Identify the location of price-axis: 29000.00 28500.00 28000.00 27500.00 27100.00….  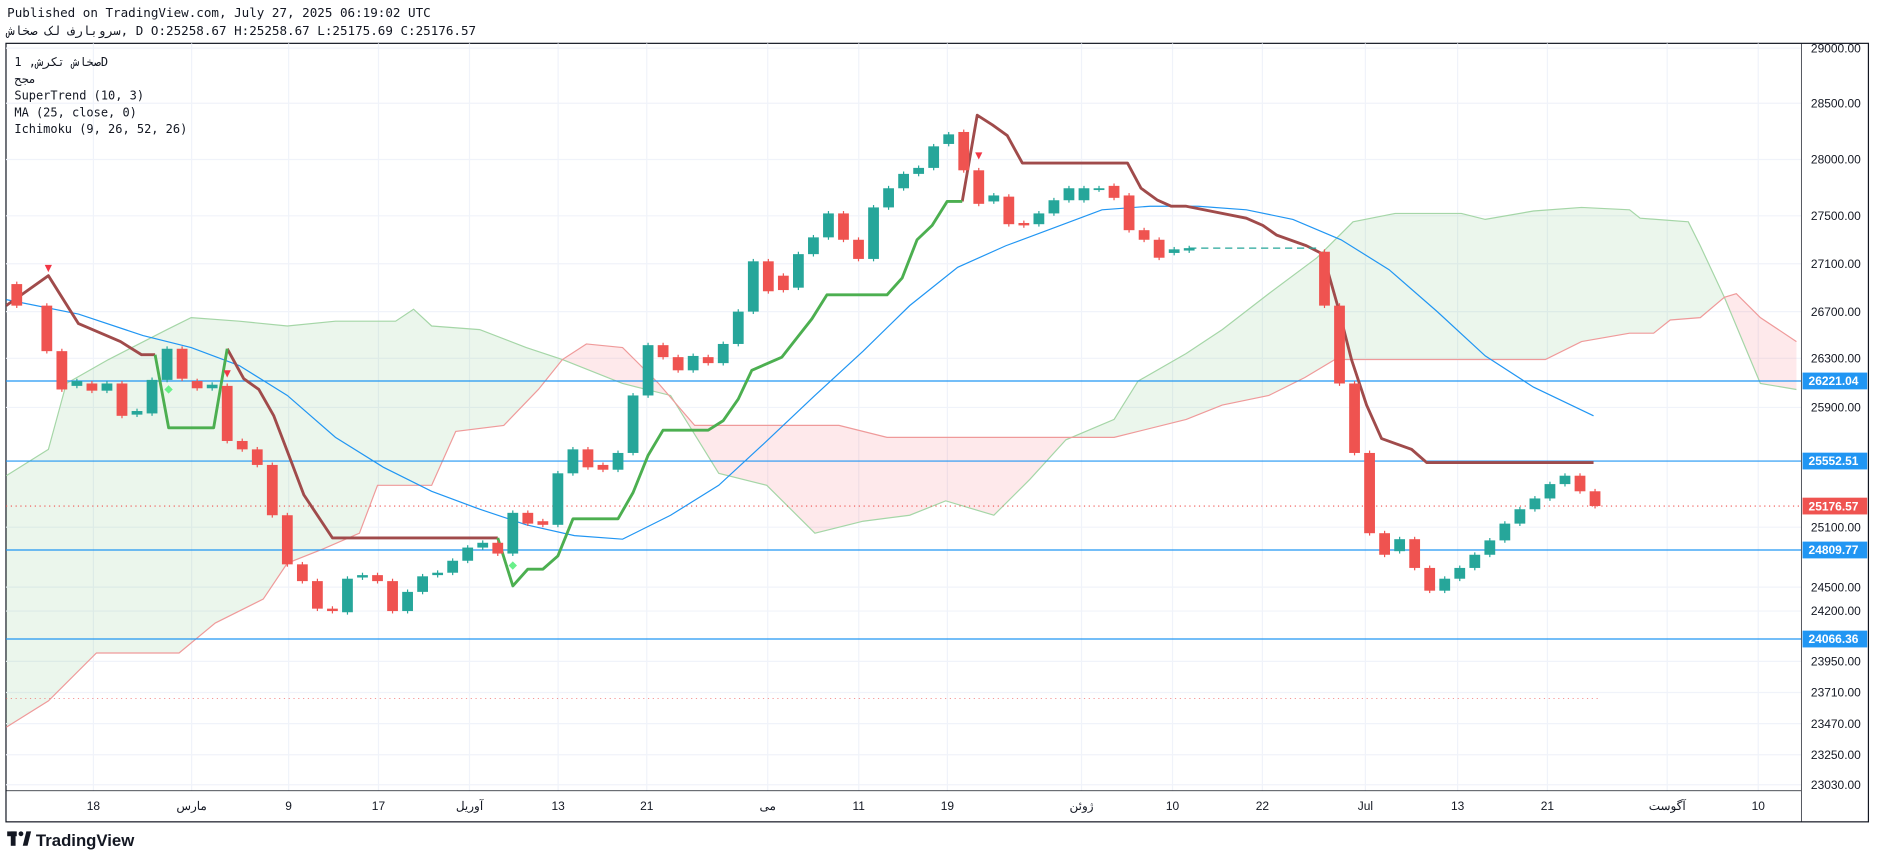
(1835, 416).